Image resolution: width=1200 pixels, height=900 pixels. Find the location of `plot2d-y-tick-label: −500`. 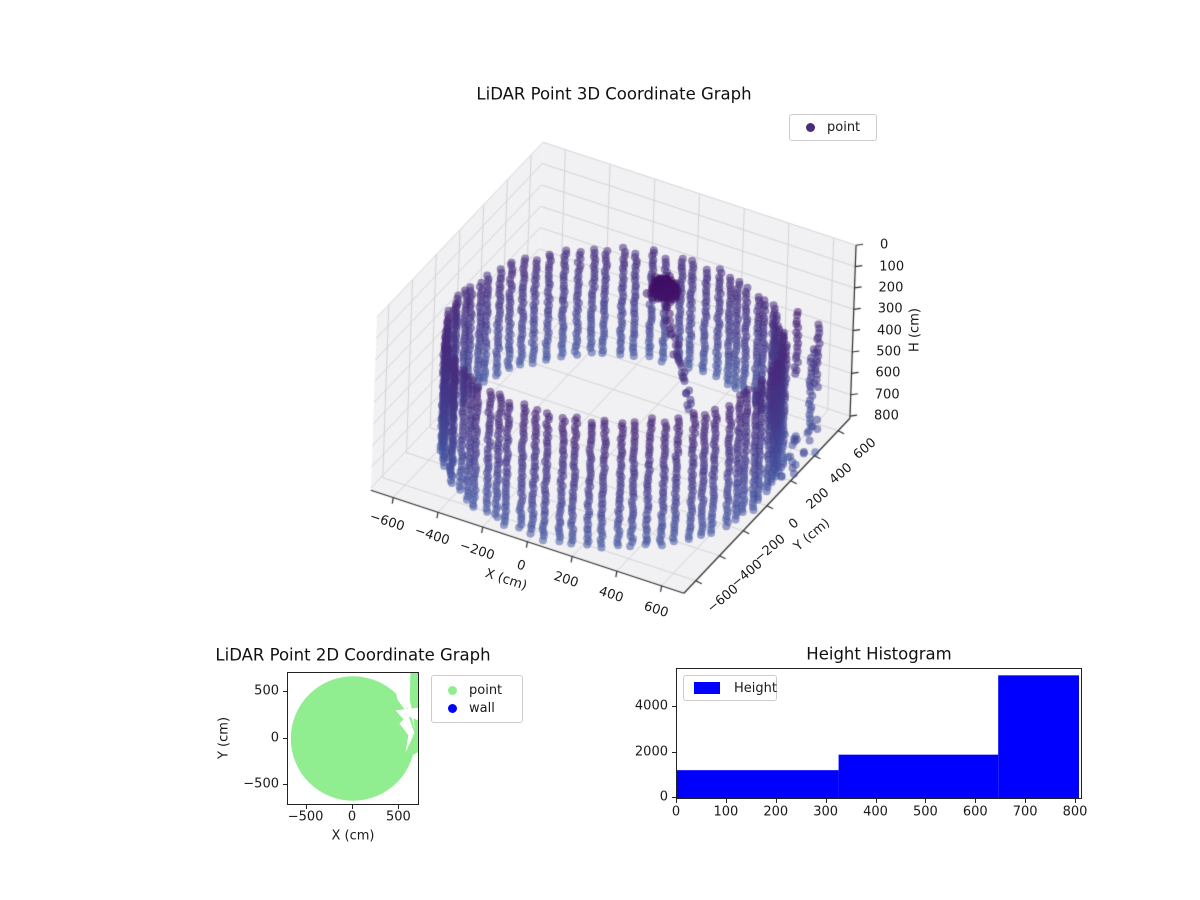

plot2d-y-tick-label: −500 is located at coordinates (261, 784).